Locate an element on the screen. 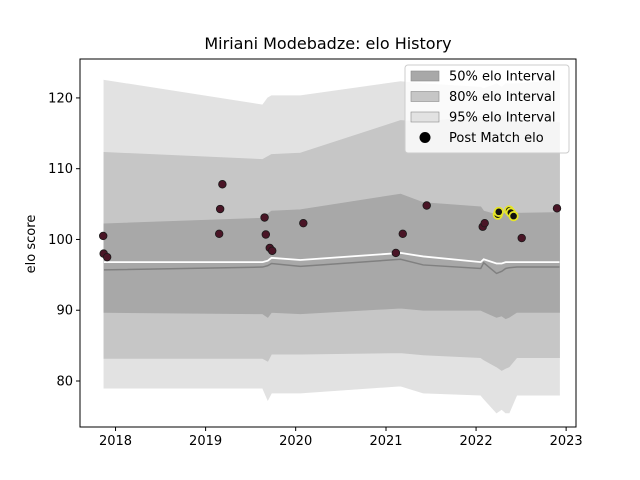 Image resolution: width=640 pixels, height=480 pixels. y-tick-label-110: 110 is located at coordinates (60, 169).